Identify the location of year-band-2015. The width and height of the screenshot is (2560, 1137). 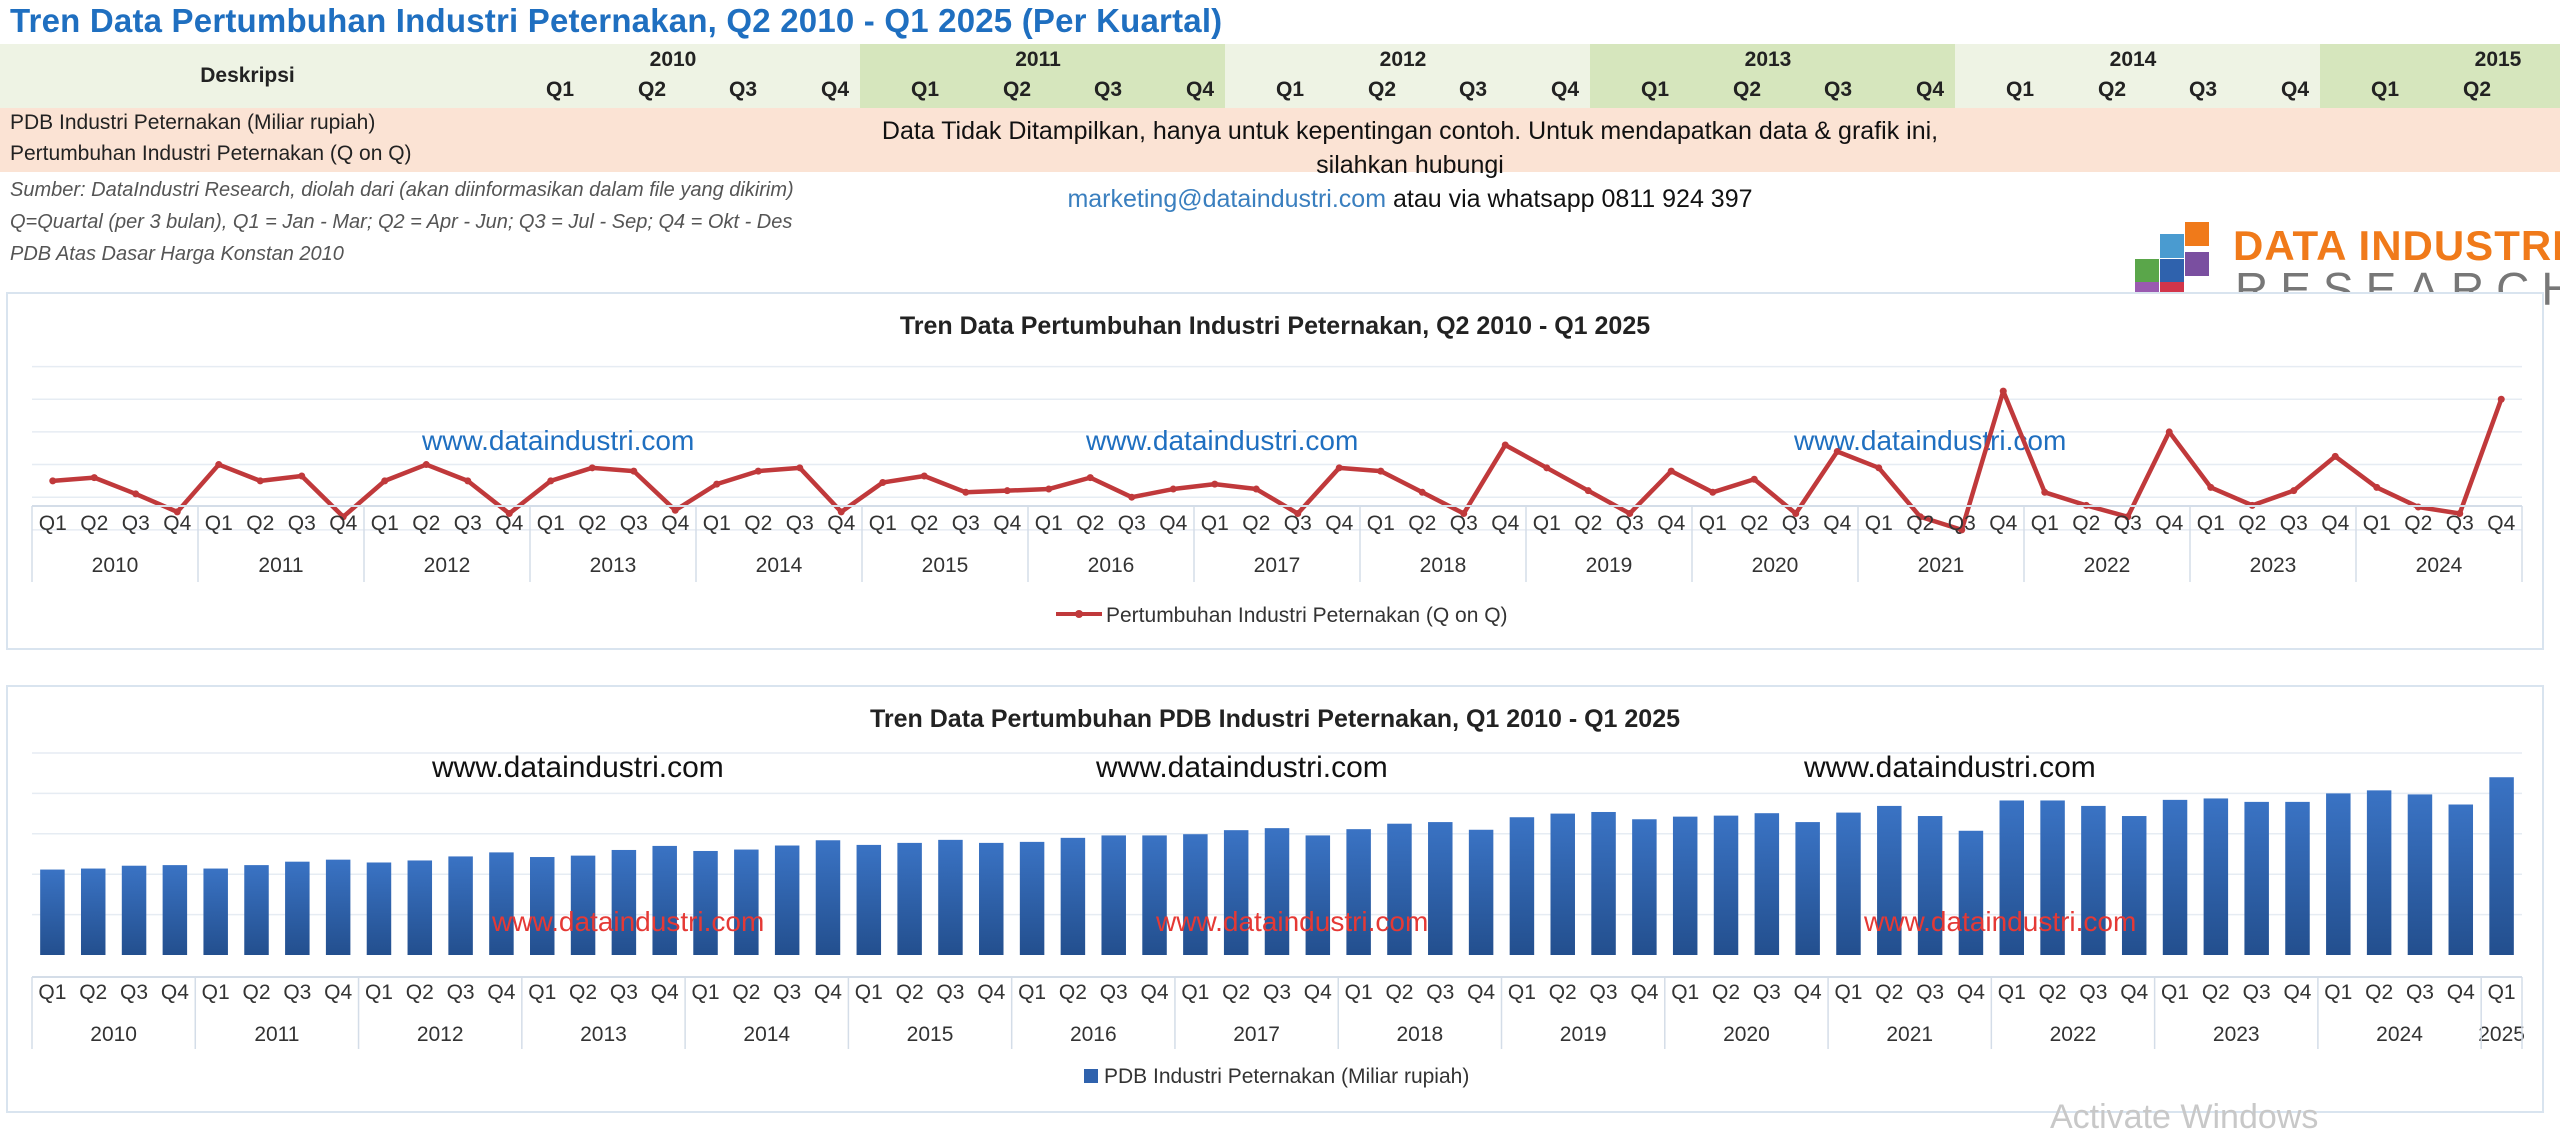
(2440, 76).